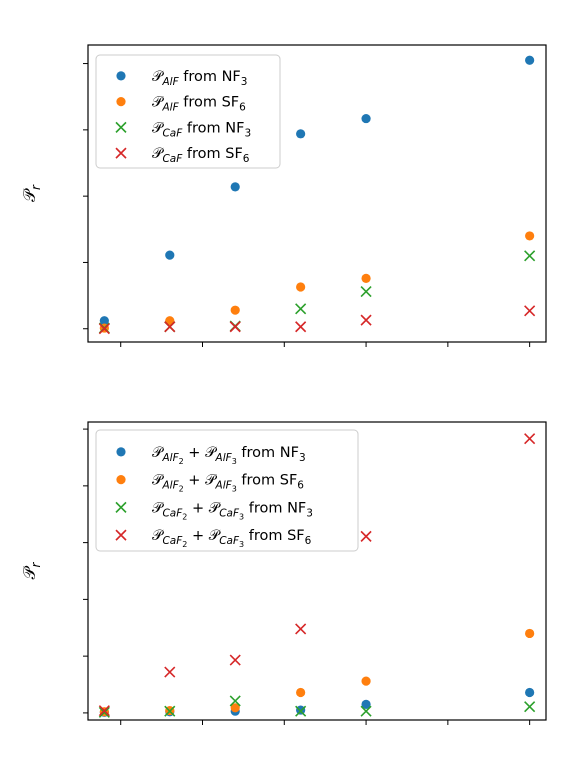 Image resolution: width=561 pixels, height=777 pixels. I want to click on legend-entry: 𝒫CaF from SF6, so click(201, 155).